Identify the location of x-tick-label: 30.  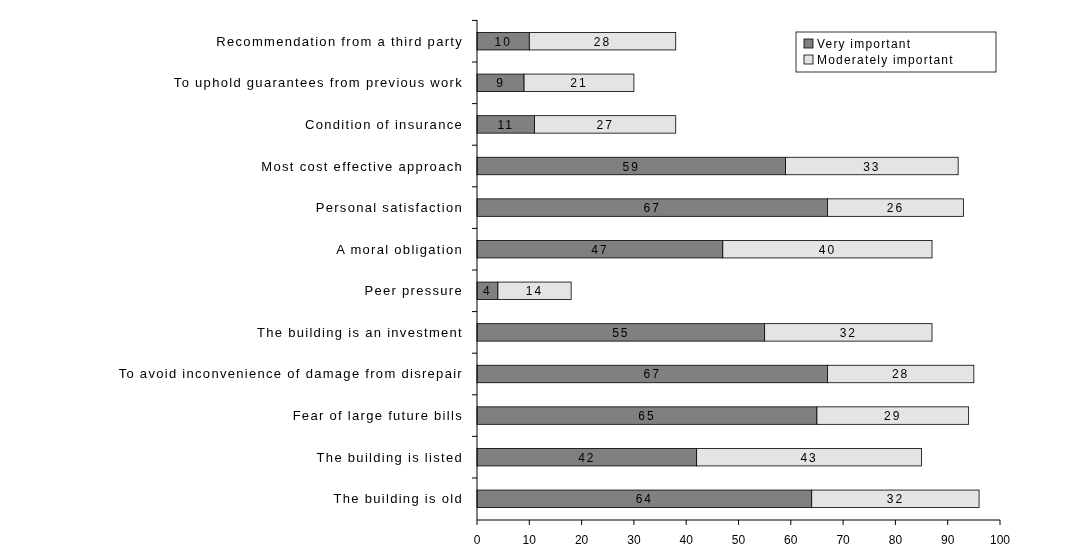
(634, 540).